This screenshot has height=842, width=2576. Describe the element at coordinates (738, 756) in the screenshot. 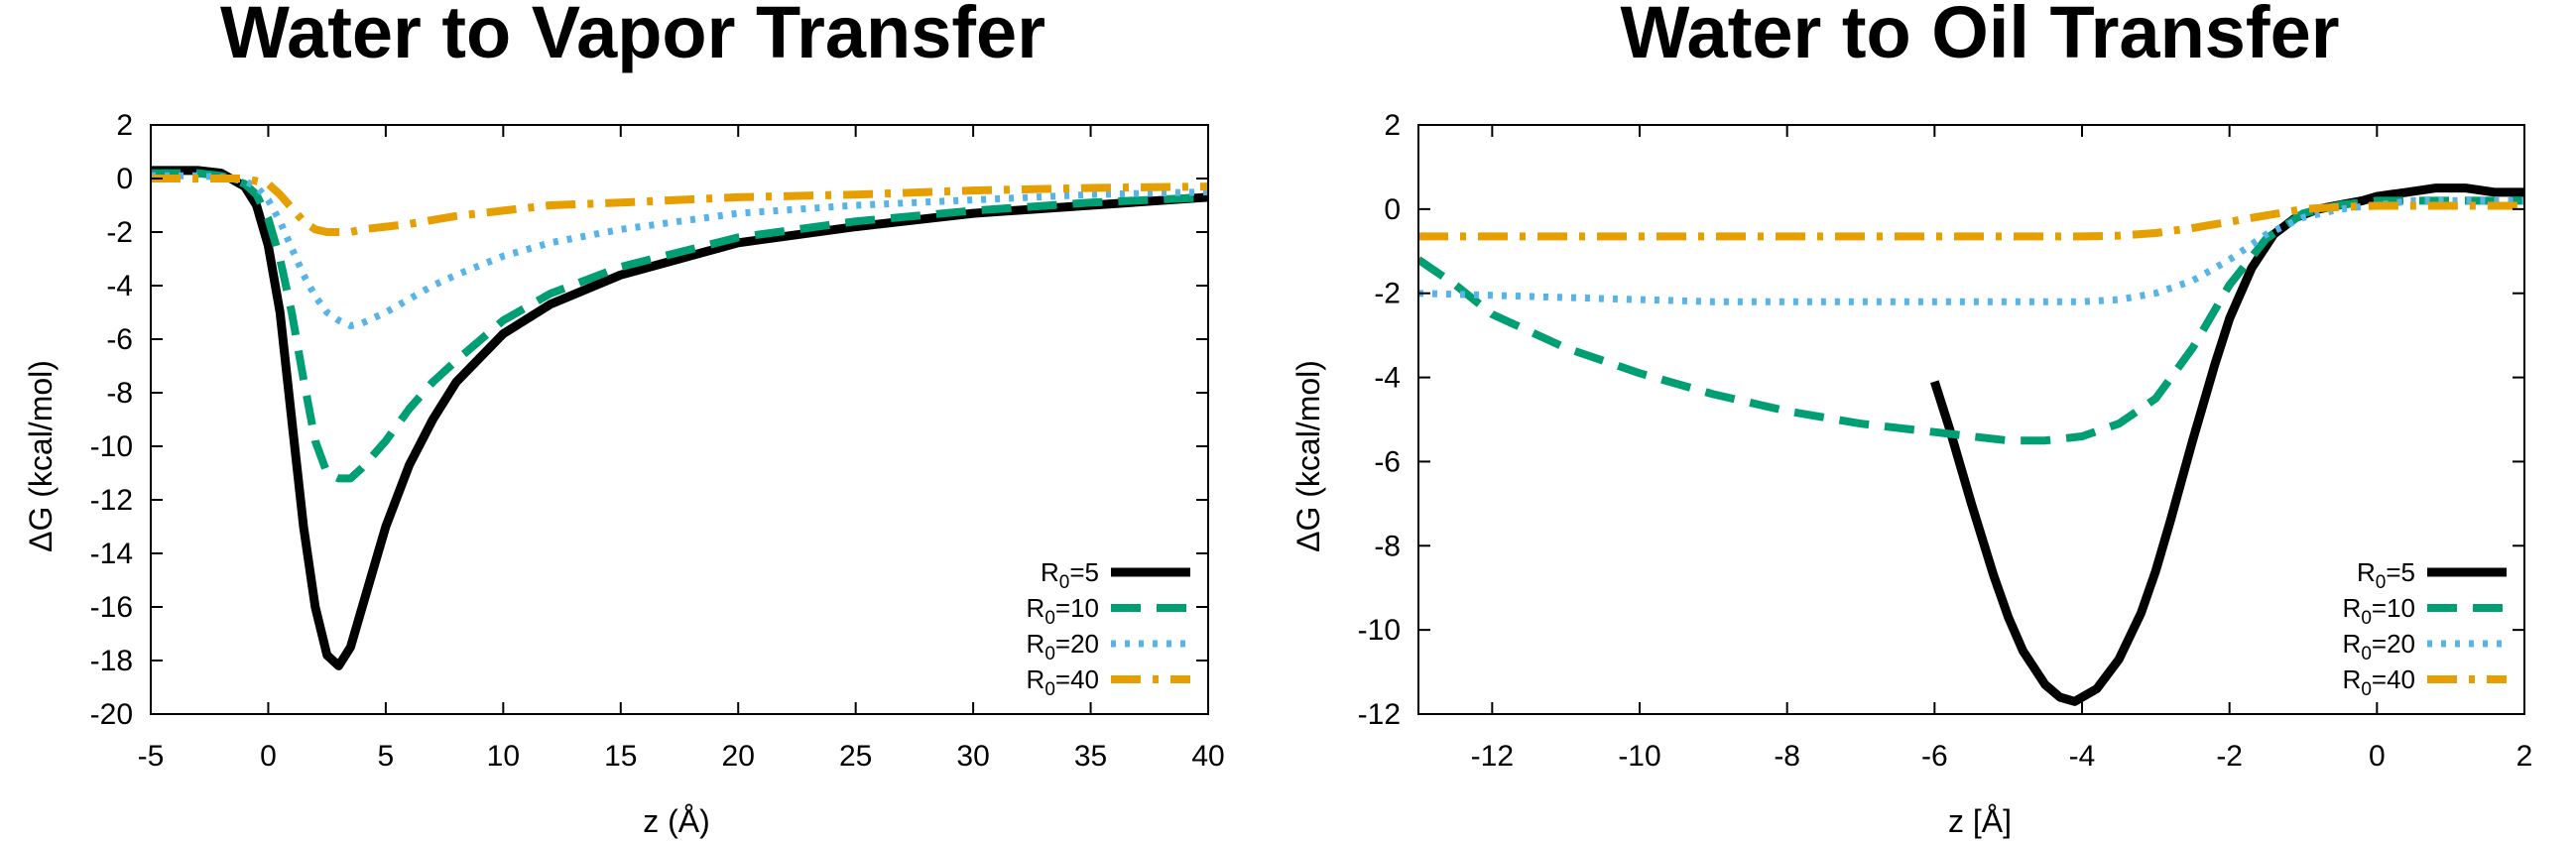

I see `x-tick-label: 20` at that location.